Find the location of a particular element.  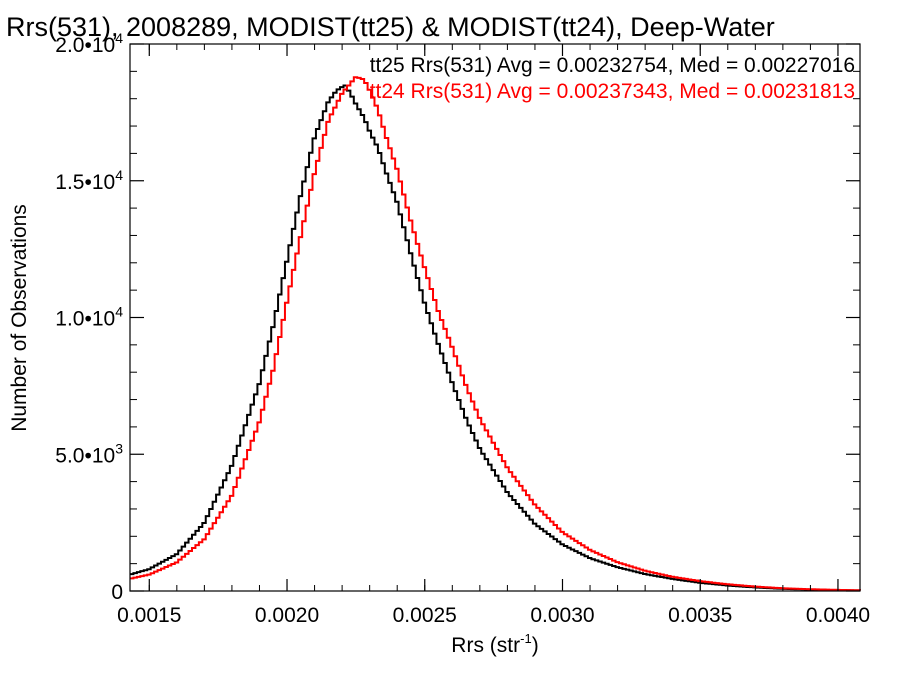

y-tick-label: 1.5•104 is located at coordinates (89, 180).